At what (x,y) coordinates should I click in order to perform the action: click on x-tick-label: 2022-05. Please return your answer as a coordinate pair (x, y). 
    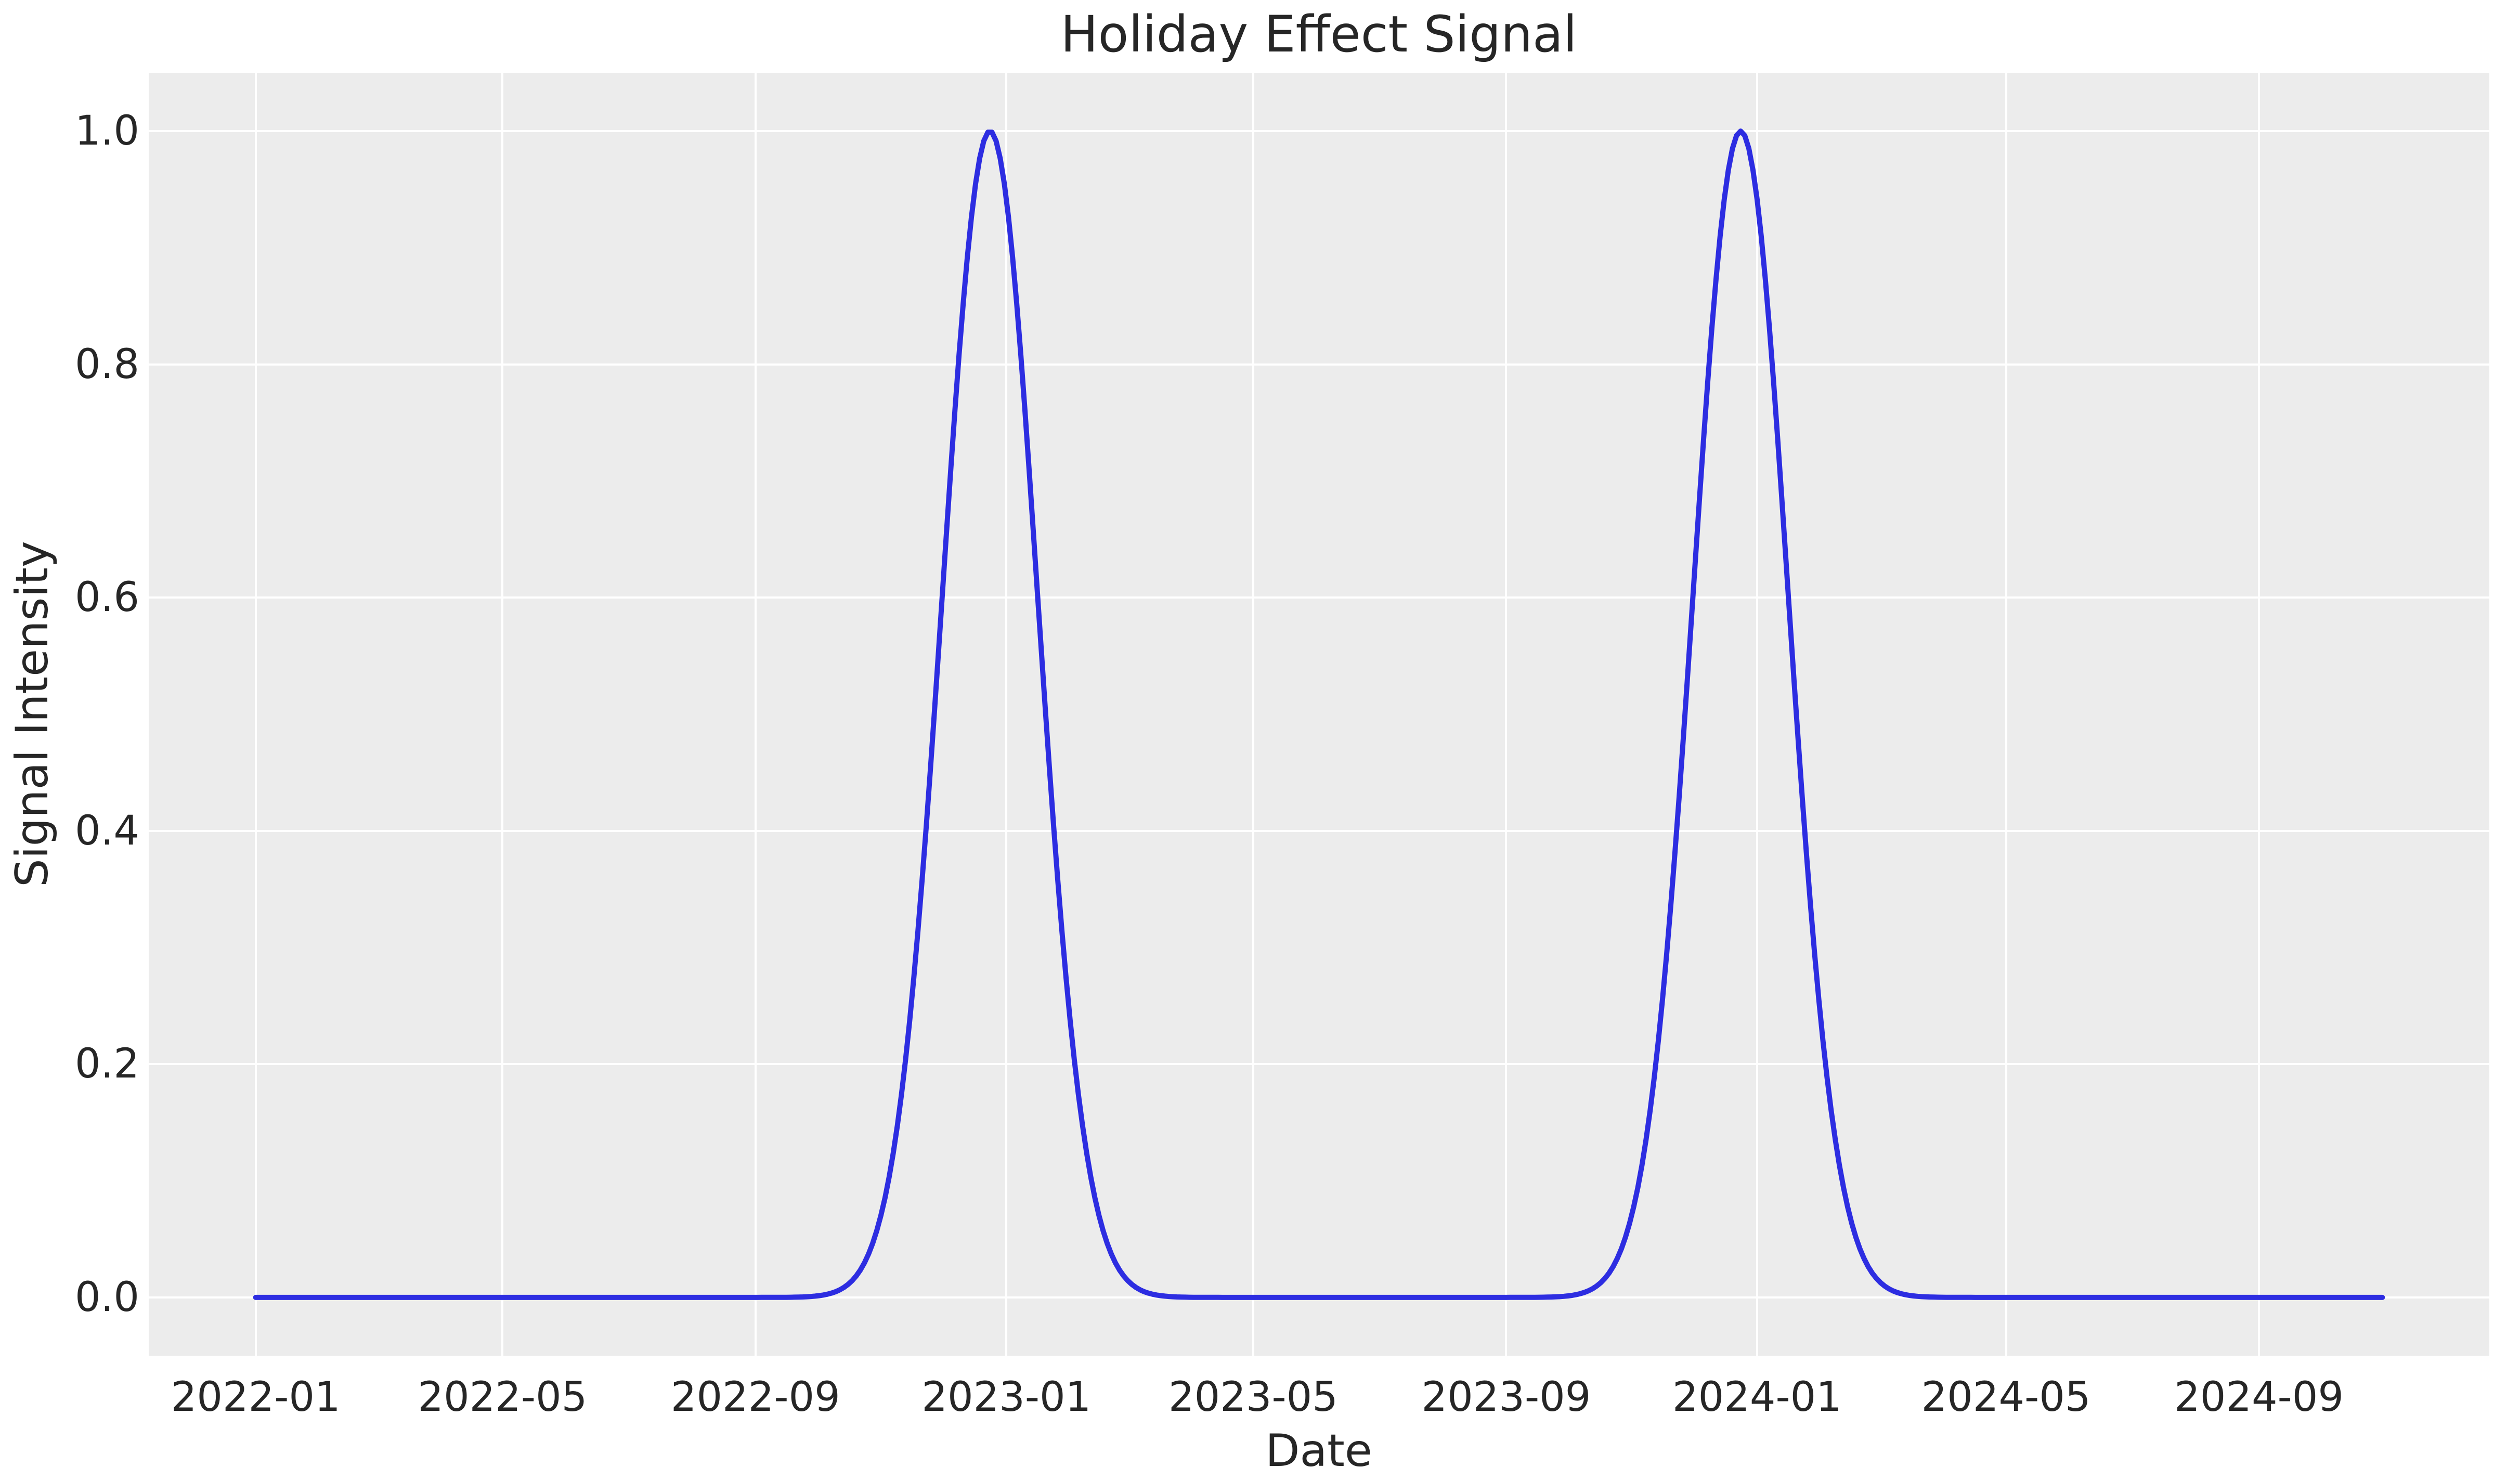
    Looking at the image, I should click on (503, 1397).